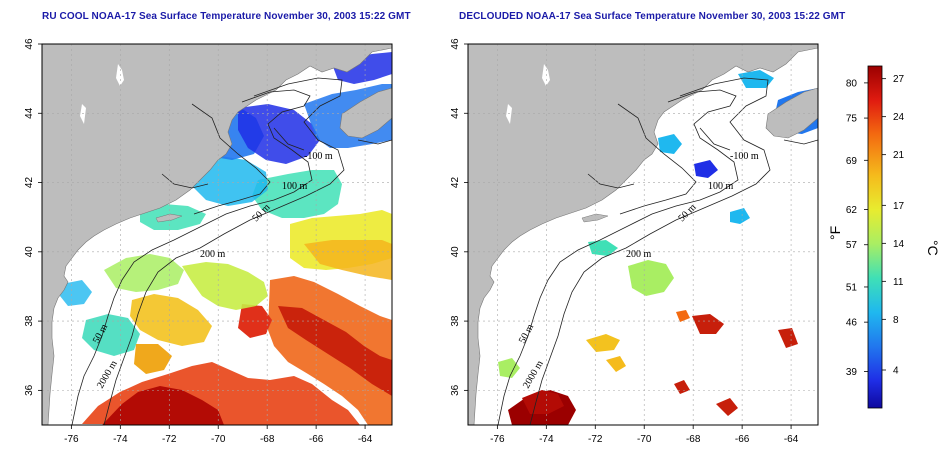  I want to click on colorbar-c-label: 8, so click(896, 320).